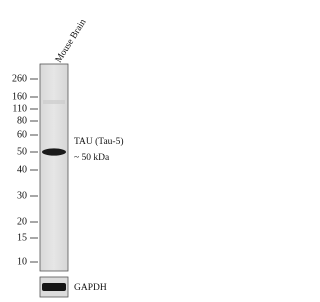 The width and height of the screenshot is (320, 302). Describe the element at coordinates (22, 169) in the screenshot. I see `marker-label: 40` at that location.